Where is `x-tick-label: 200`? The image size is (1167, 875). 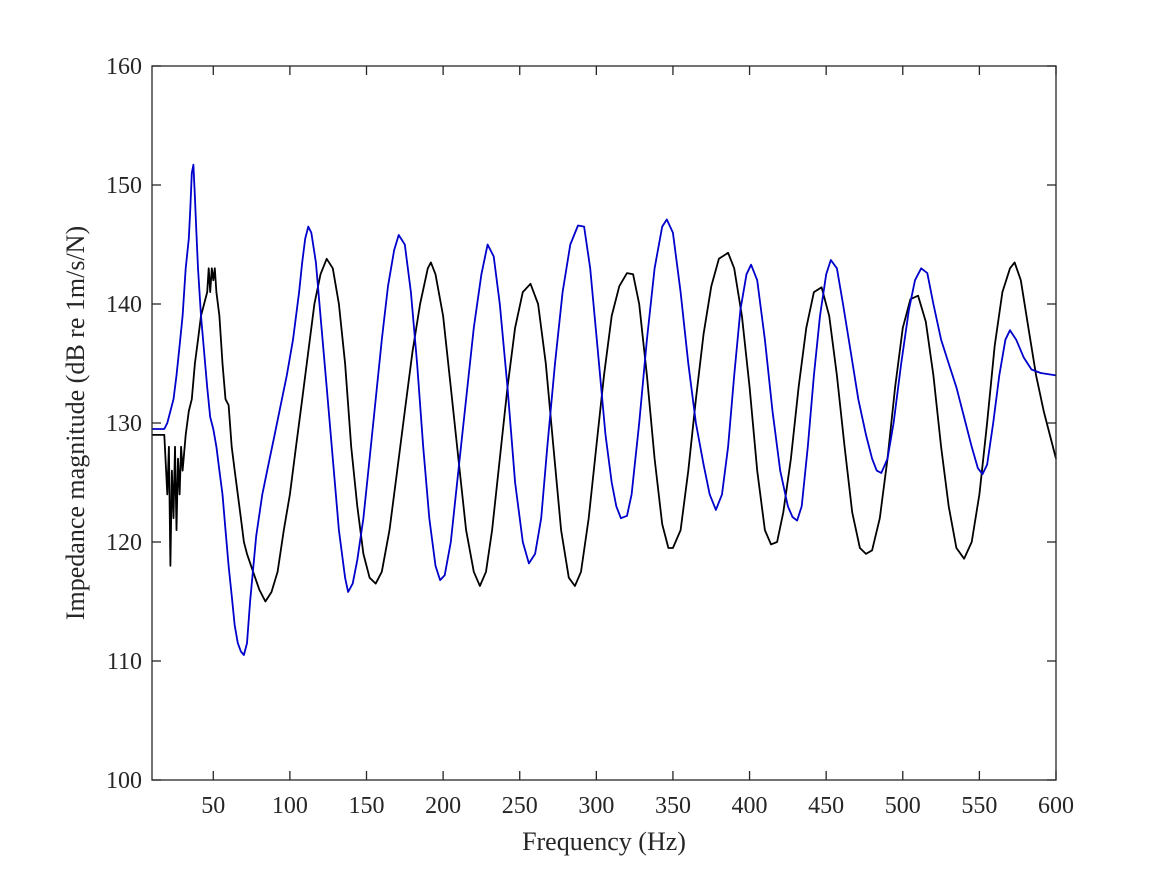 x-tick-label: 200 is located at coordinates (443, 806).